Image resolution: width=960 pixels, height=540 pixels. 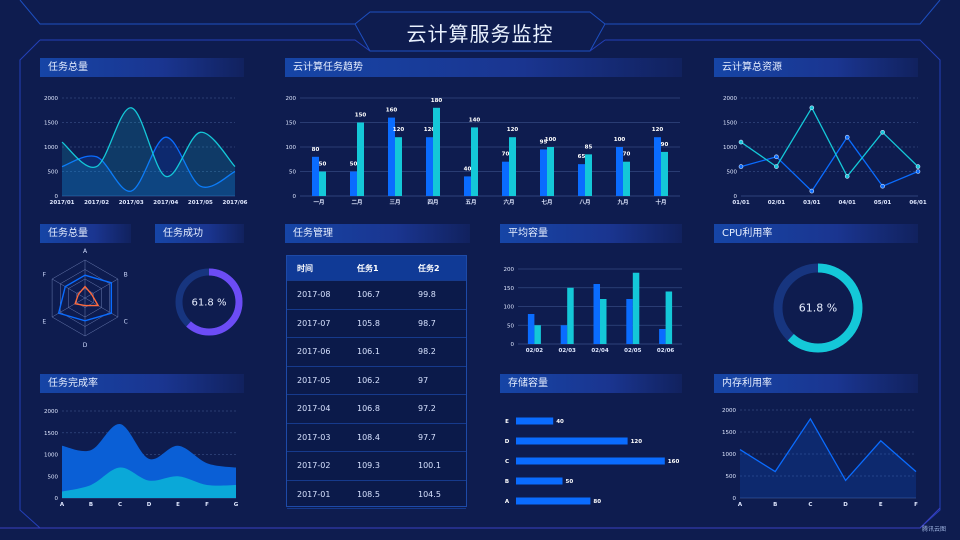 I want to click on x-tick-label: 五月, so click(x=470, y=202).